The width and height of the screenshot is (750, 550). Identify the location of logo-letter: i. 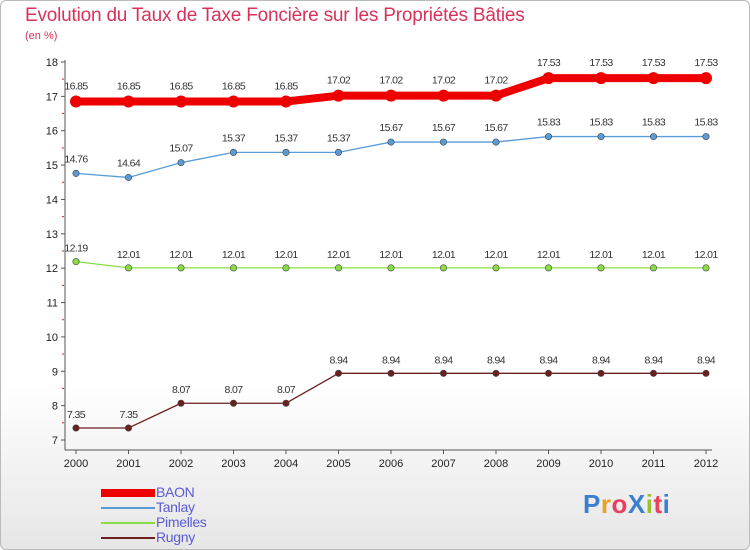
(666, 504).